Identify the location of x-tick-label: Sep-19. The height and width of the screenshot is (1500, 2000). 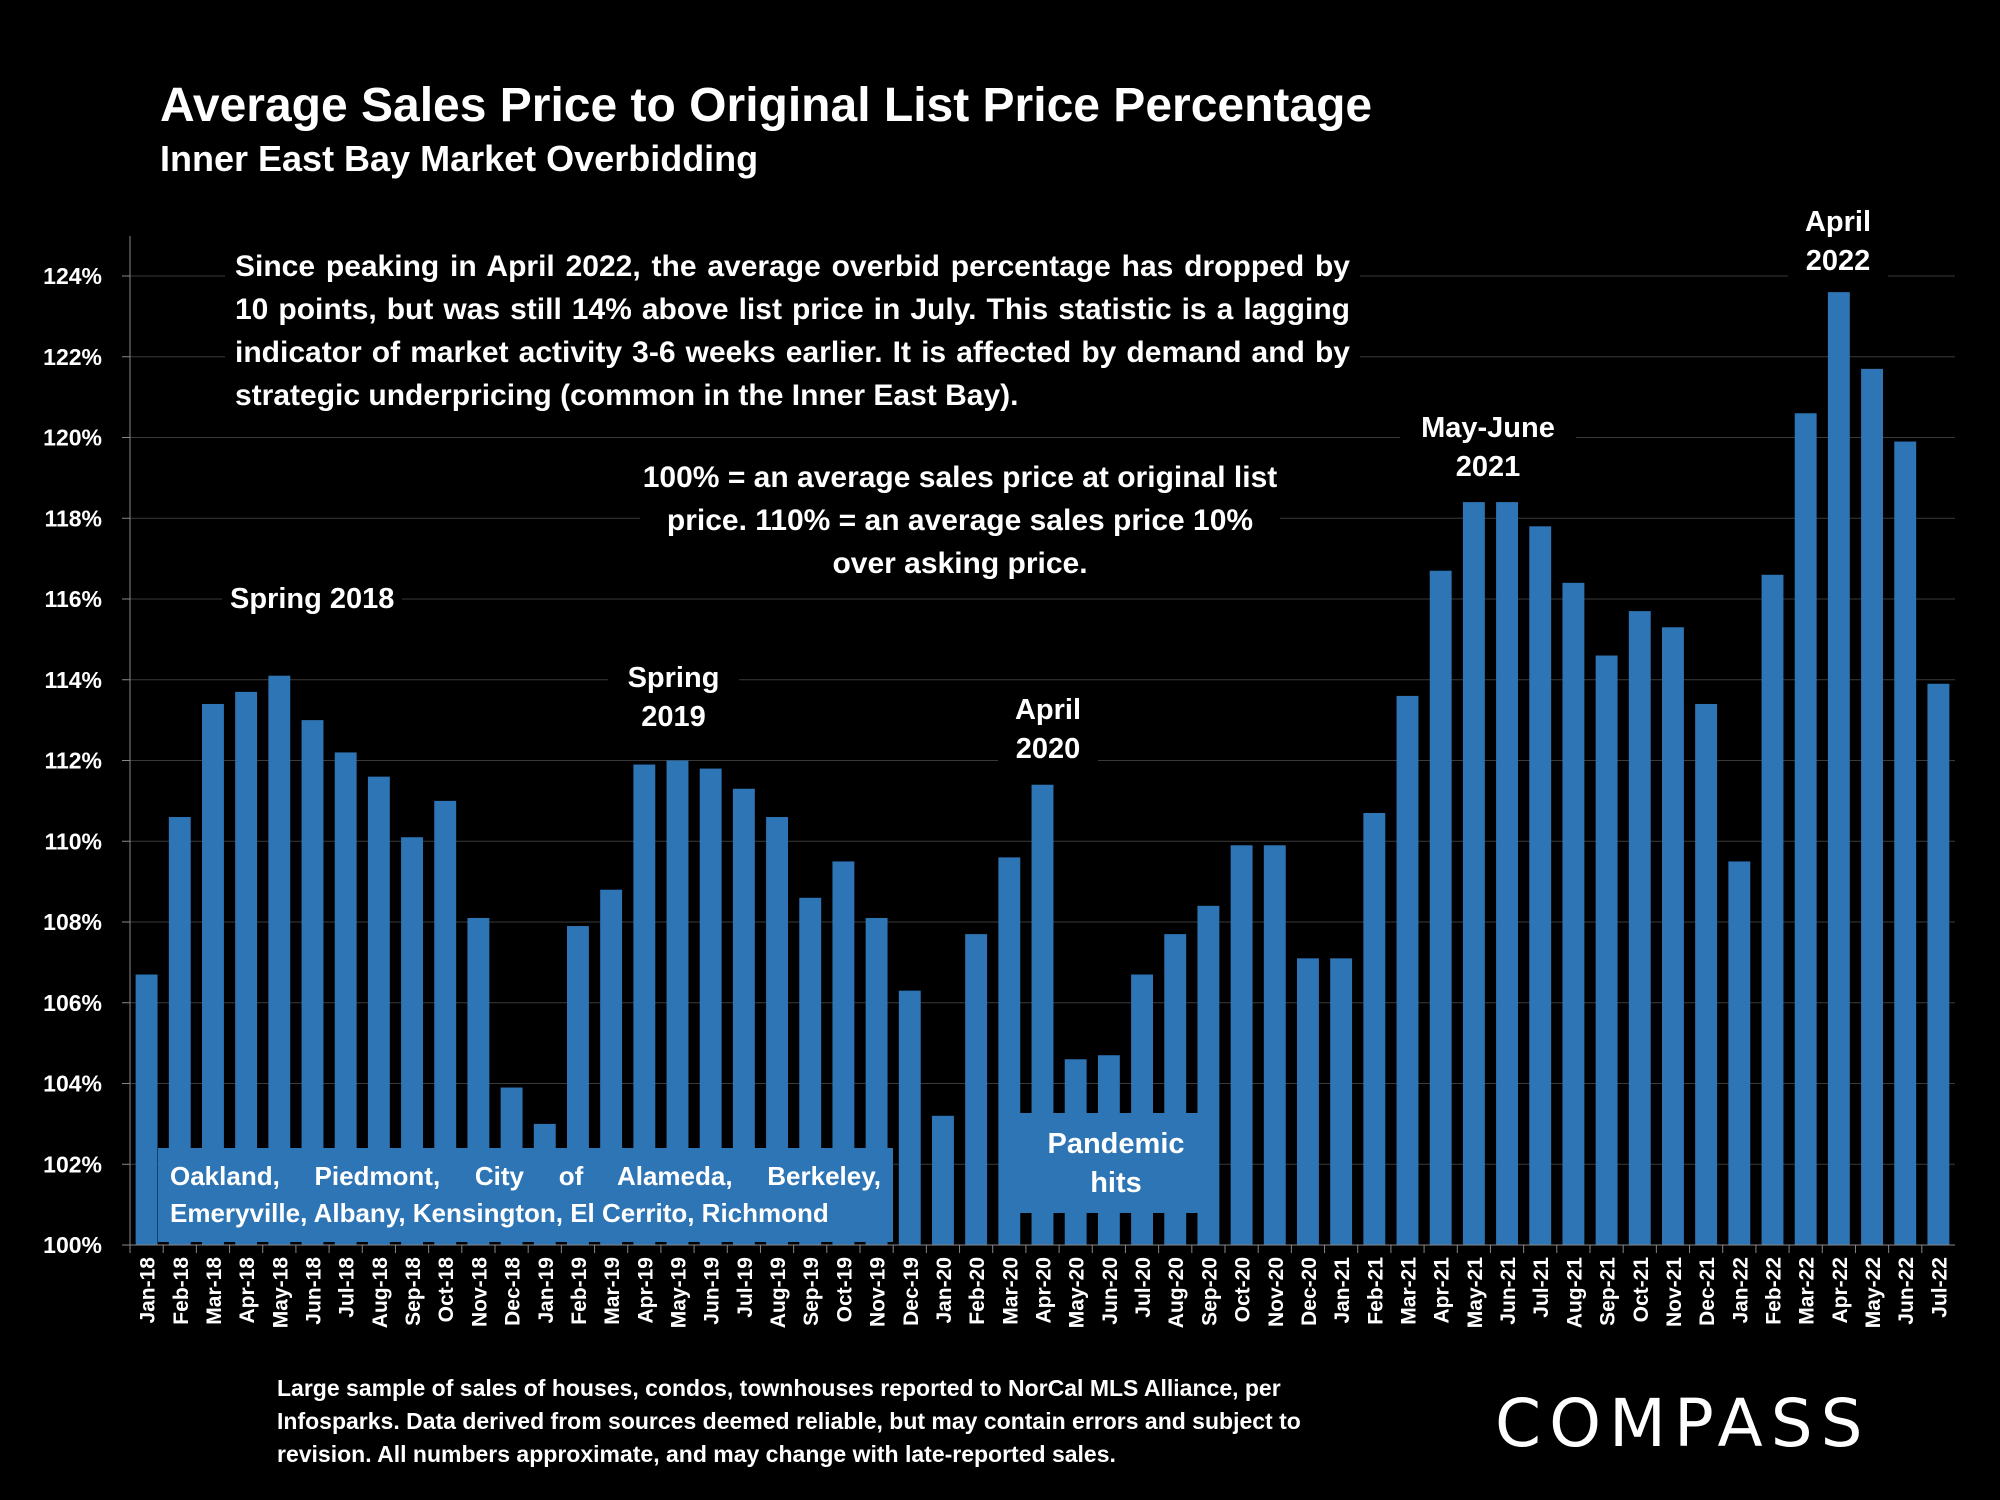
(811, 1291).